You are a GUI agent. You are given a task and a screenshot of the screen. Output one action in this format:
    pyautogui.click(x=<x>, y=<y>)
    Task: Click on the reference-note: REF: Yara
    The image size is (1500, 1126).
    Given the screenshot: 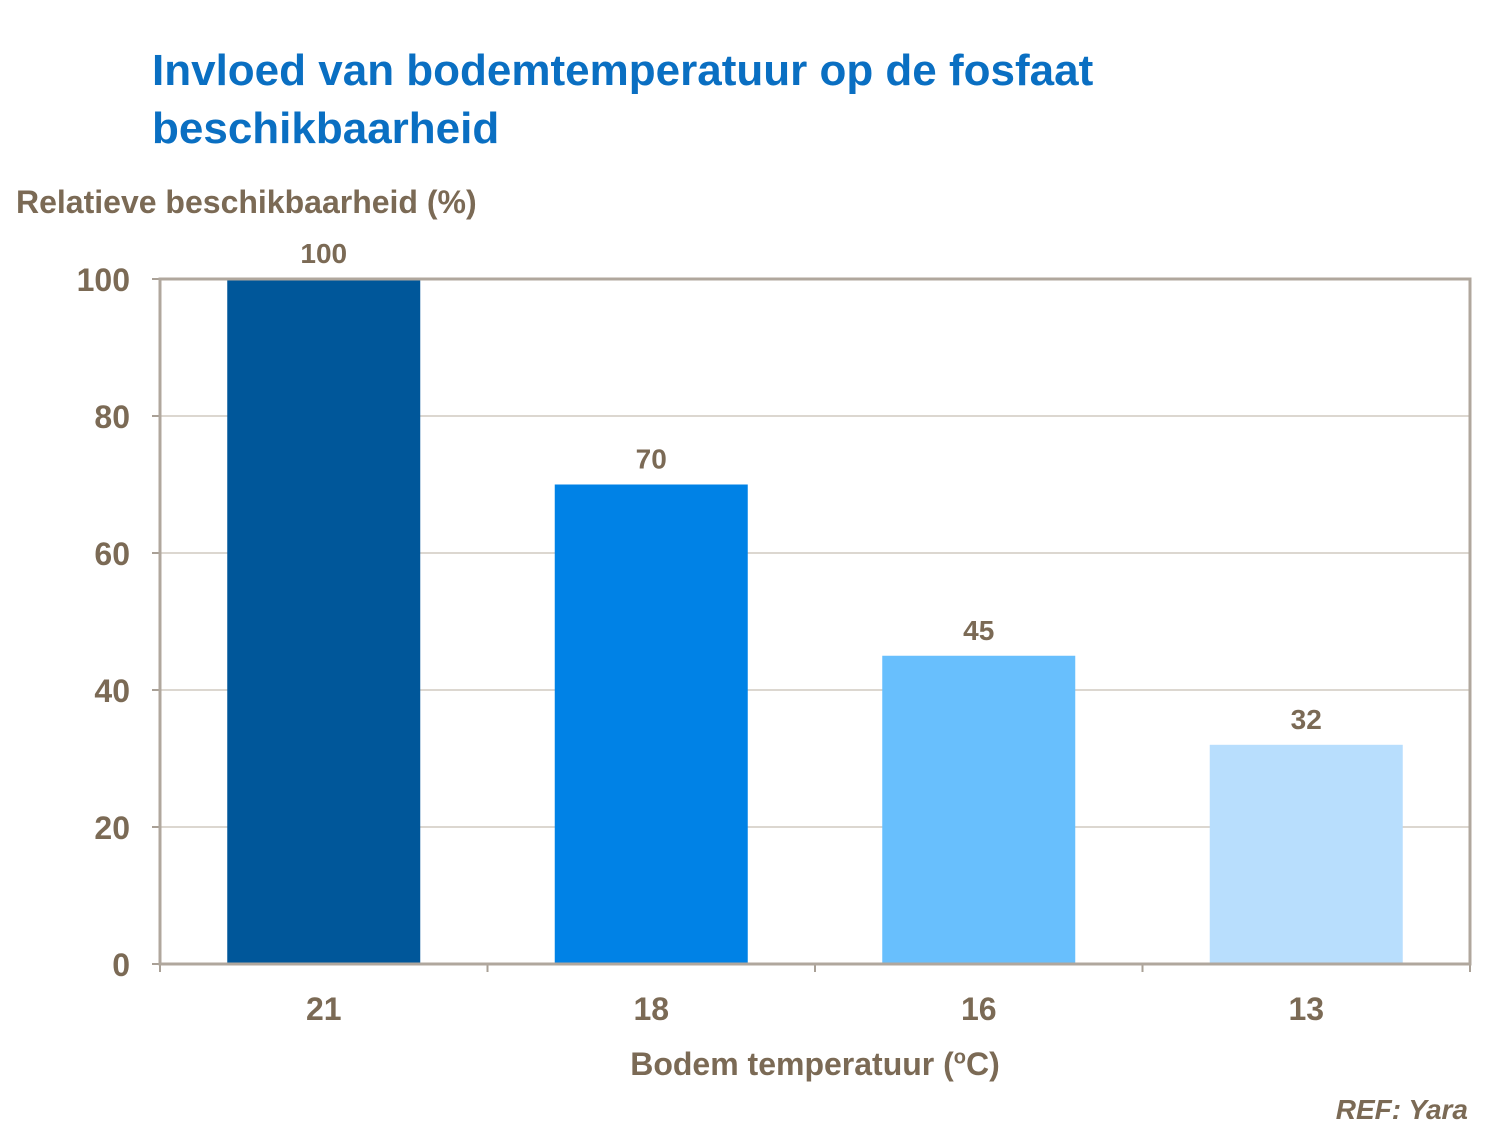 What is the action you would take?
    pyautogui.click(x=1401, y=1109)
    